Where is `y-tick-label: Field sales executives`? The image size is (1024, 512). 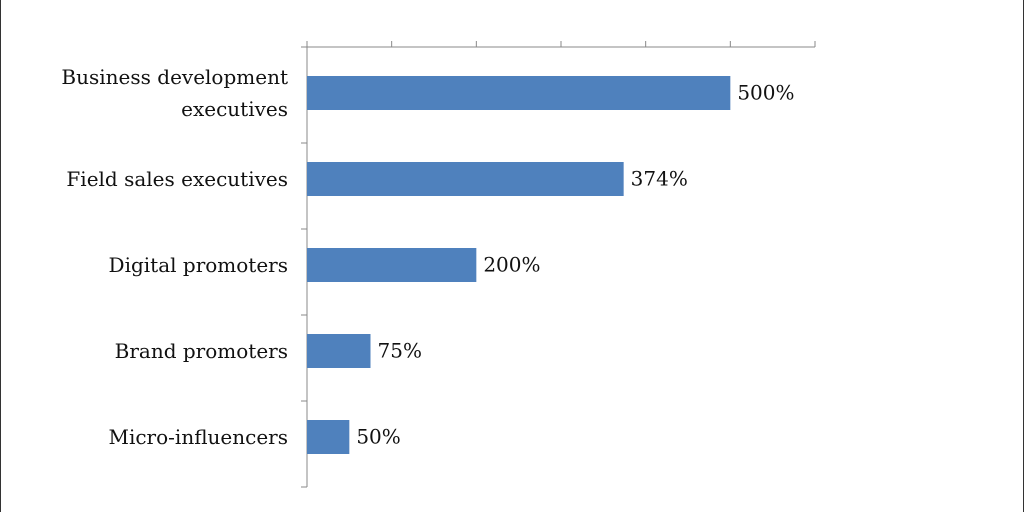
y-tick-label: Field sales executives is located at coordinates (177, 179).